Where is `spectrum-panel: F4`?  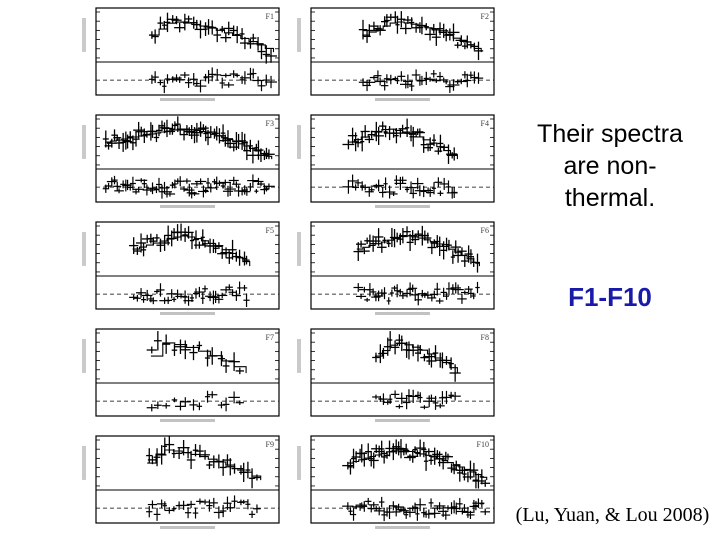 spectrum-panel: F4 is located at coordinates (396, 161).